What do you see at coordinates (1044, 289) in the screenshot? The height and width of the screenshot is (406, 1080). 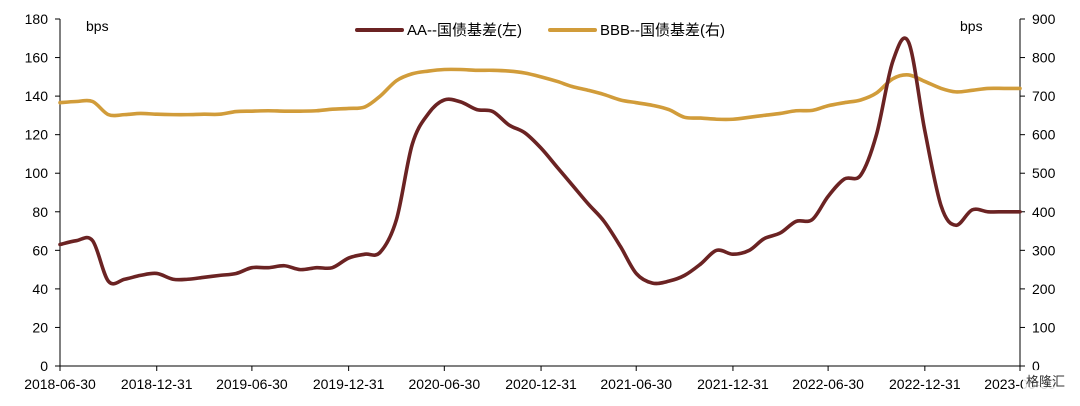 I see `right-tick-label: 200` at bounding box center [1044, 289].